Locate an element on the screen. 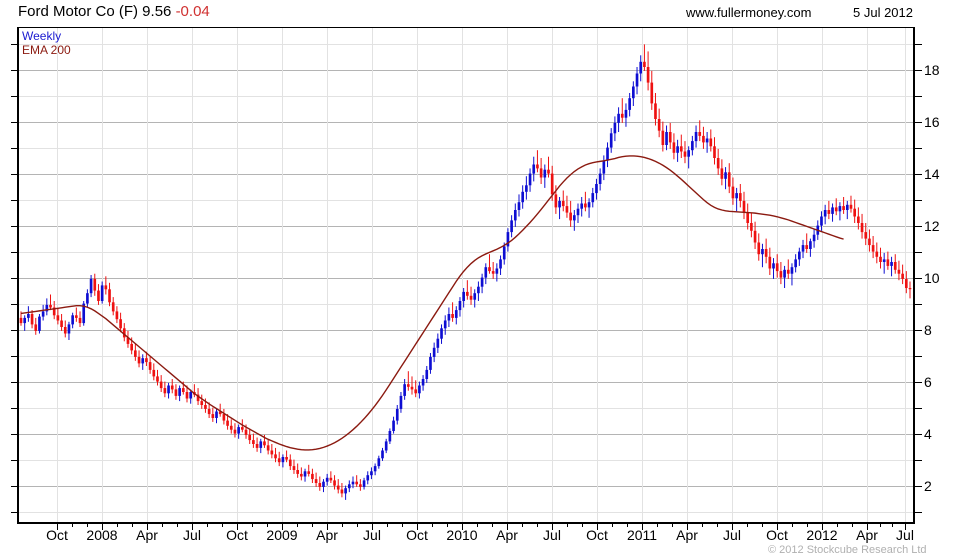 This screenshot has width=980, height=560. y-axis-label: 14 is located at coordinates (932, 173).